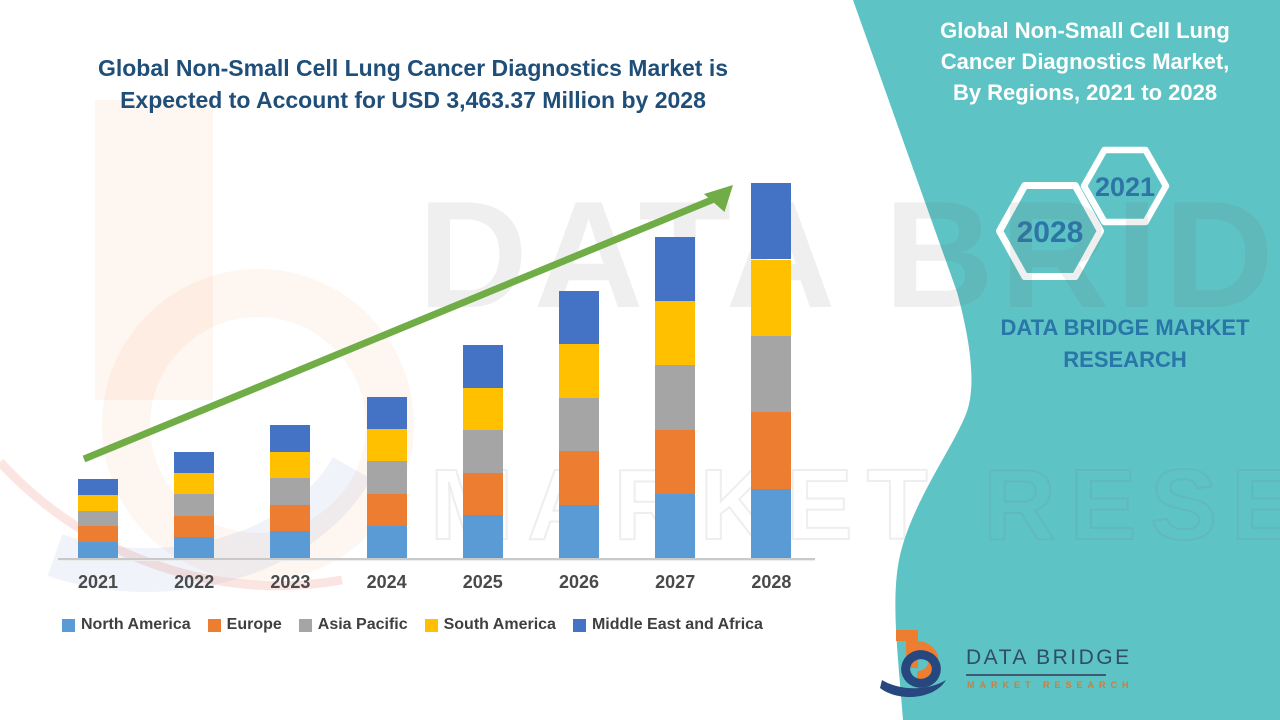 The image size is (1280, 720). What do you see at coordinates (579, 424) in the screenshot?
I see `bar-segment-asia-pacific-2026` at bounding box center [579, 424].